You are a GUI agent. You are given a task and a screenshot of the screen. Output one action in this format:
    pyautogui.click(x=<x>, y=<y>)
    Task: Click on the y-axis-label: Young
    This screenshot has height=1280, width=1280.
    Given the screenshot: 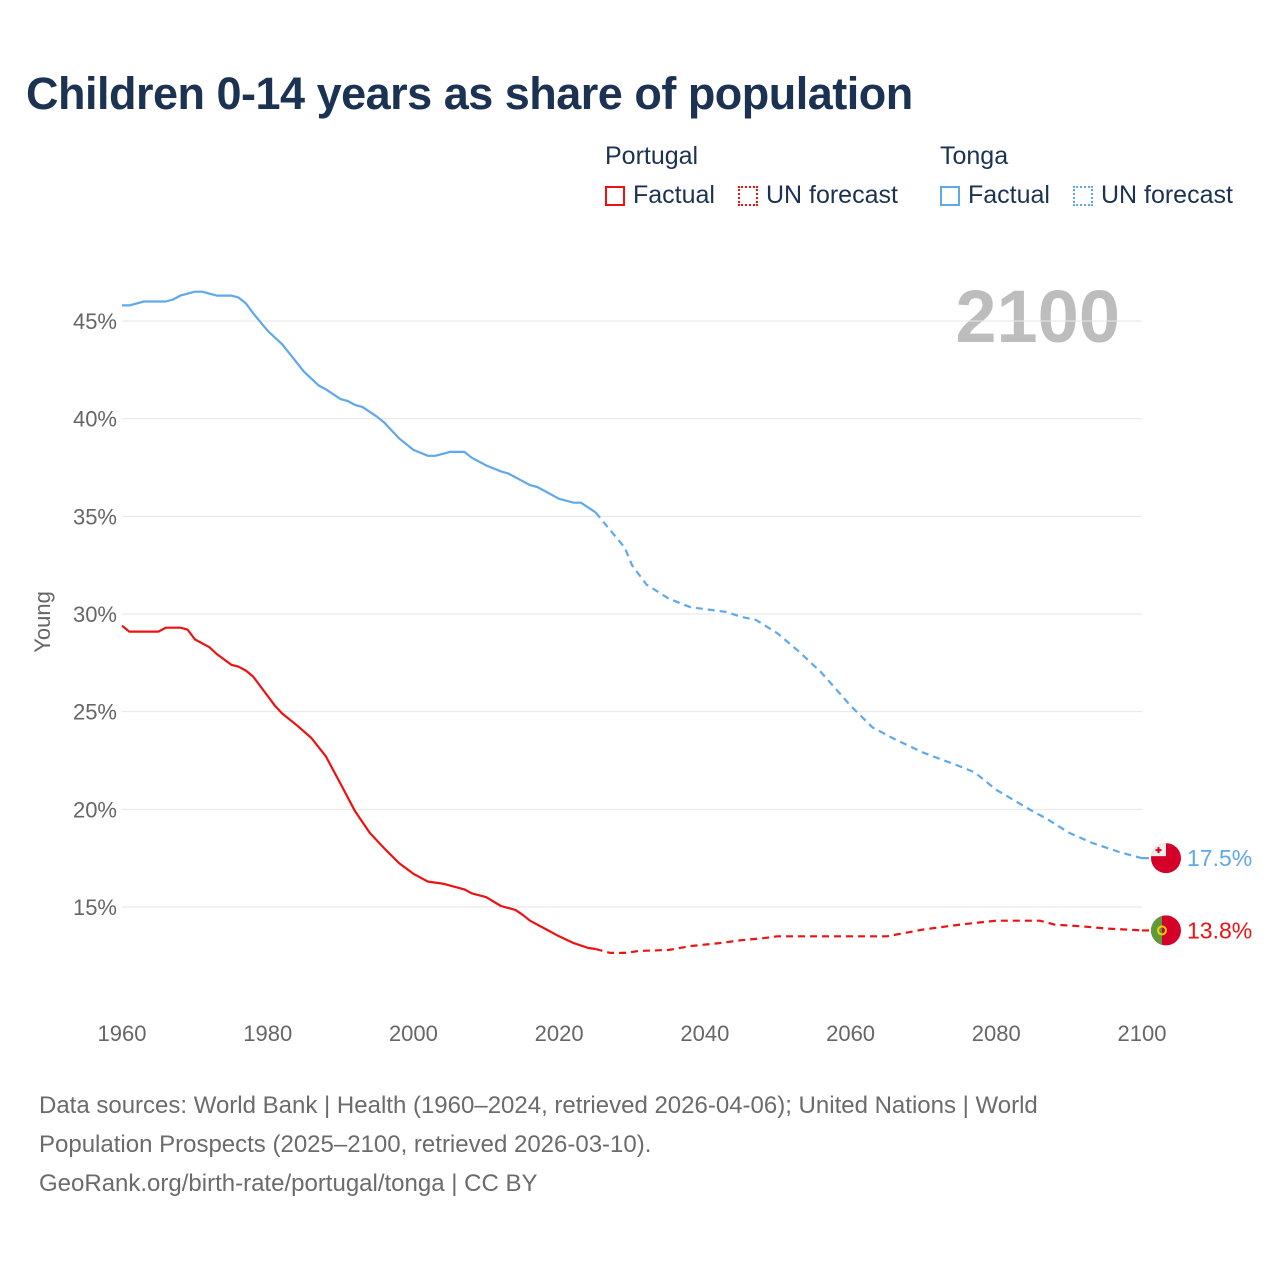 What is the action you would take?
    pyautogui.click(x=42, y=622)
    